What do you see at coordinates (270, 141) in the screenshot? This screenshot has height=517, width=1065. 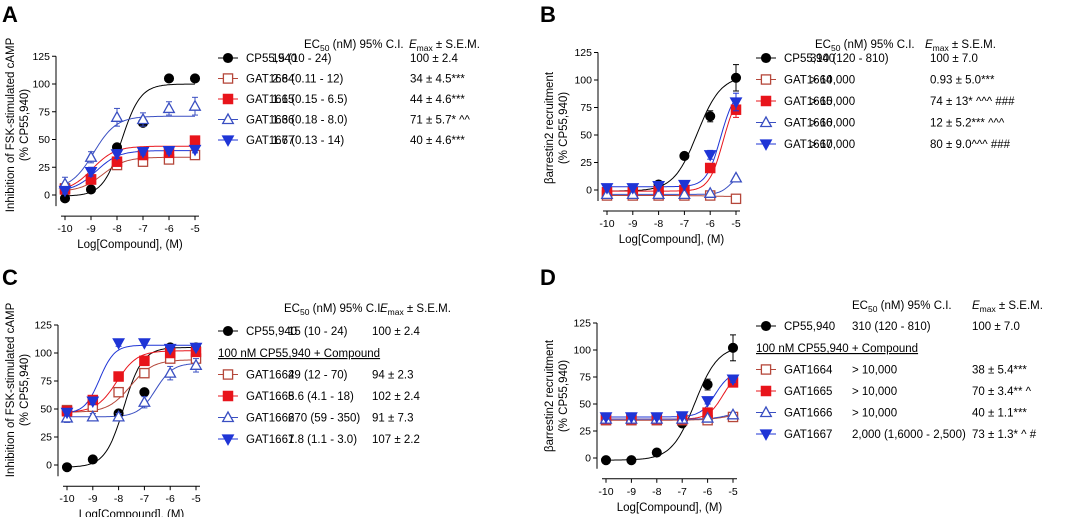 I see `legend-name: GAT1667` at bounding box center [270, 141].